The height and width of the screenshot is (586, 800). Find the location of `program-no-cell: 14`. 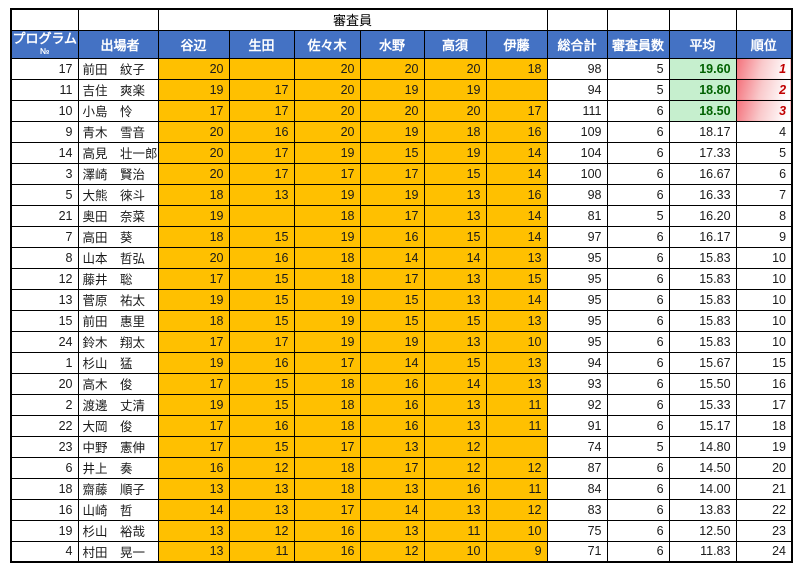

program-no-cell: 14 is located at coordinates (44, 152).